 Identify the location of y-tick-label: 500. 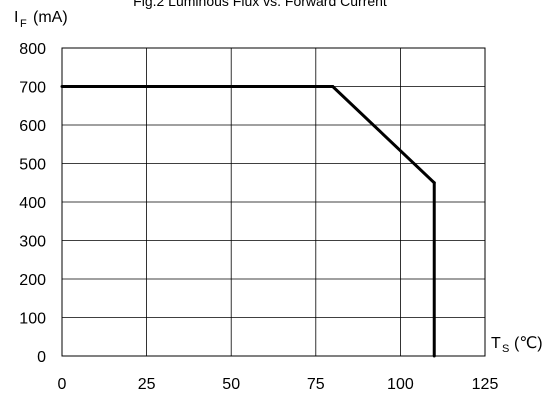
(32, 165).